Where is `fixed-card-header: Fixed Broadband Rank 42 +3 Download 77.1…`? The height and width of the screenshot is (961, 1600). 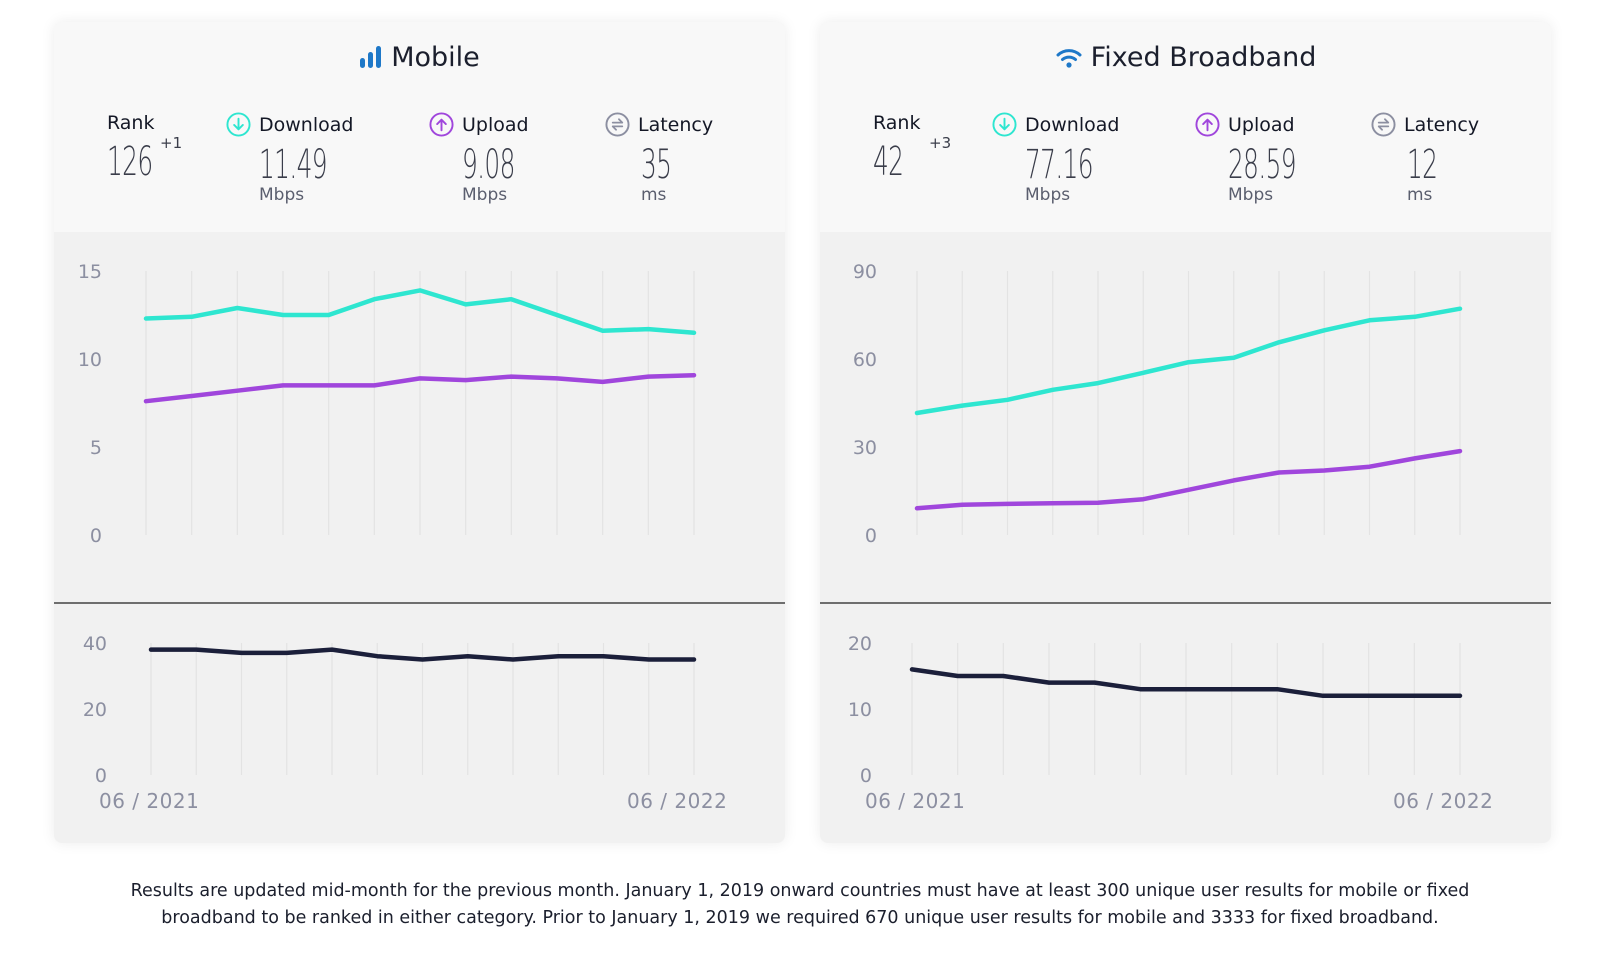
fixed-card-header: Fixed Broadband Rank 42 +3 Download 77.1… is located at coordinates (1185, 127).